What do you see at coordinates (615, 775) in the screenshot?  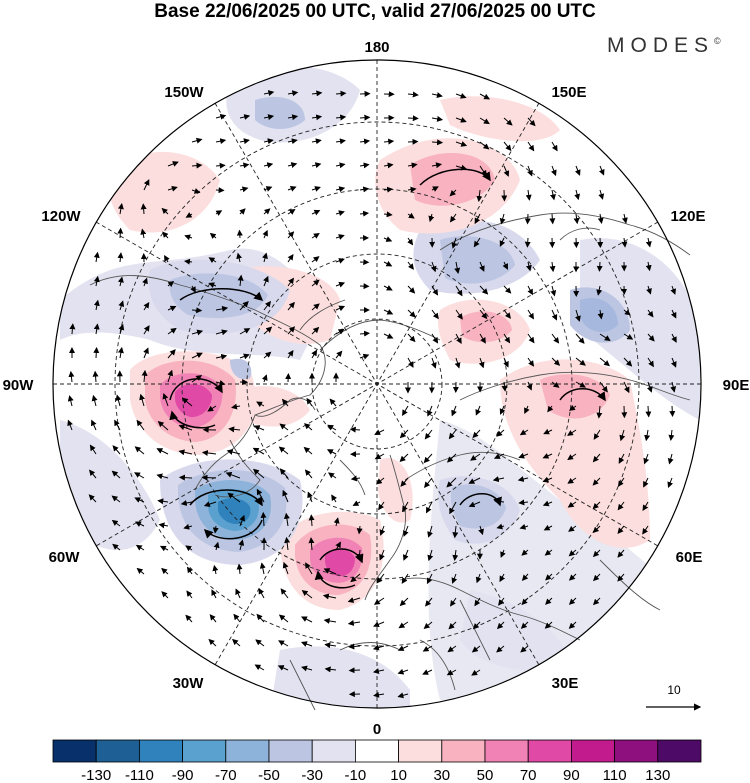 I see `colorbar-tick-label: 110` at bounding box center [615, 775].